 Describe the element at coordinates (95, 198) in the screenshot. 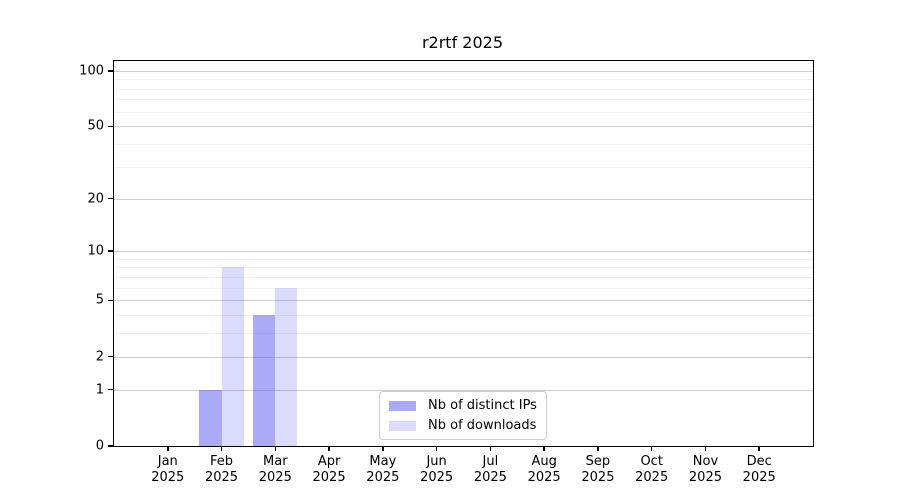

I see `y-tick-label: 20` at that location.